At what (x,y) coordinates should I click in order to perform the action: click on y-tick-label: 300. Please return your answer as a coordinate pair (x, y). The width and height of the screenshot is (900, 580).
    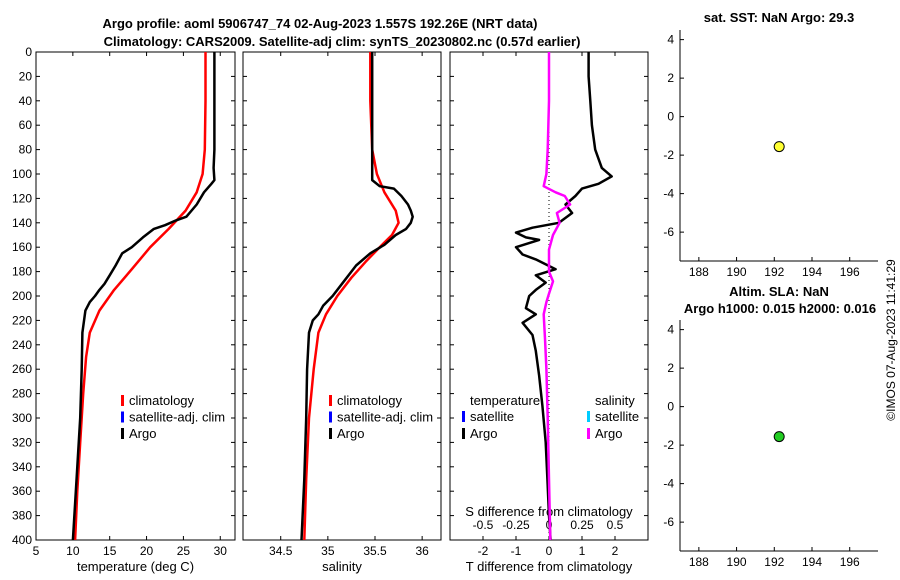
    Looking at the image, I should click on (22, 418).